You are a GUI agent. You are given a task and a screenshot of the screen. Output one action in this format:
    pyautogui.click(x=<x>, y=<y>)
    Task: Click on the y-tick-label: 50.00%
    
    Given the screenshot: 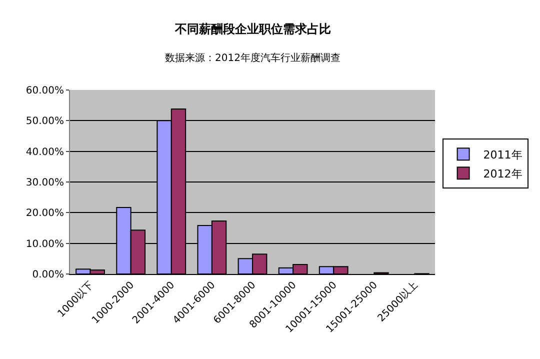 What is the action you would take?
    pyautogui.click(x=45, y=122)
    